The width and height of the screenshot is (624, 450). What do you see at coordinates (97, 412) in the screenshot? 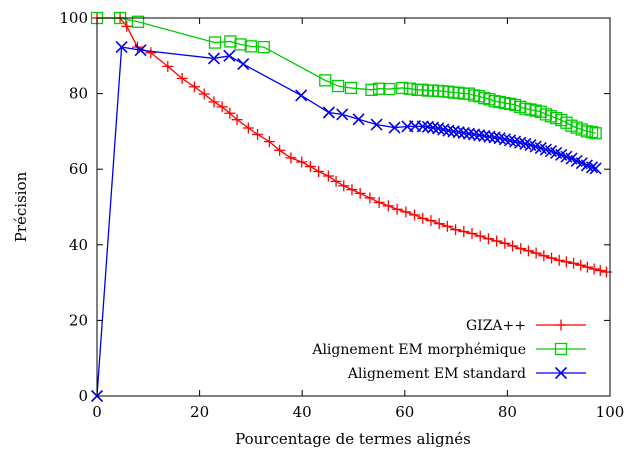
I see `x-tick-label: 0` at bounding box center [97, 412].